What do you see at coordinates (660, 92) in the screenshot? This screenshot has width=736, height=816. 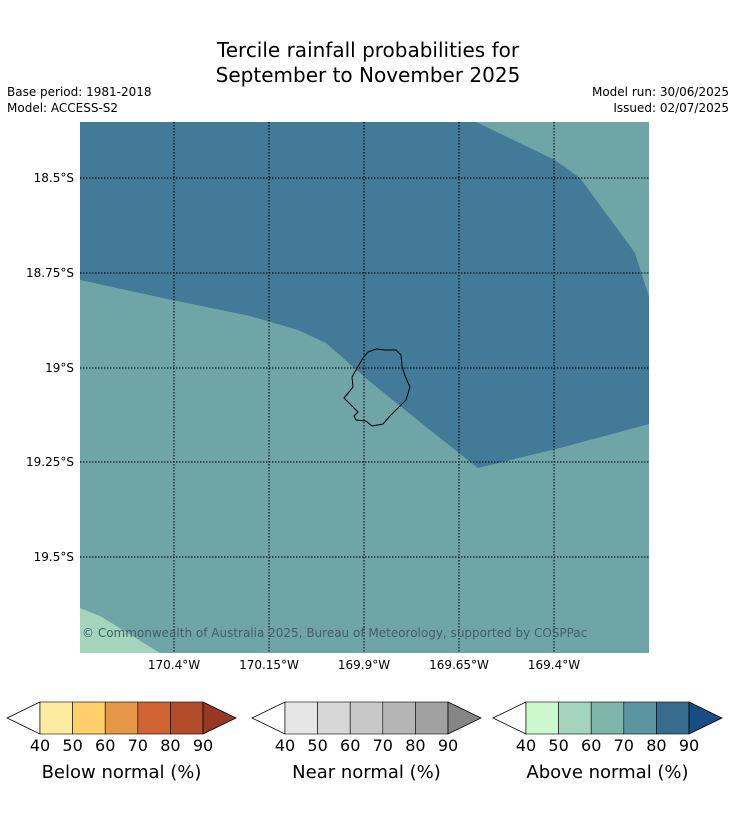 I see `model-run: Model run: 30/06/2025` at bounding box center [660, 92].